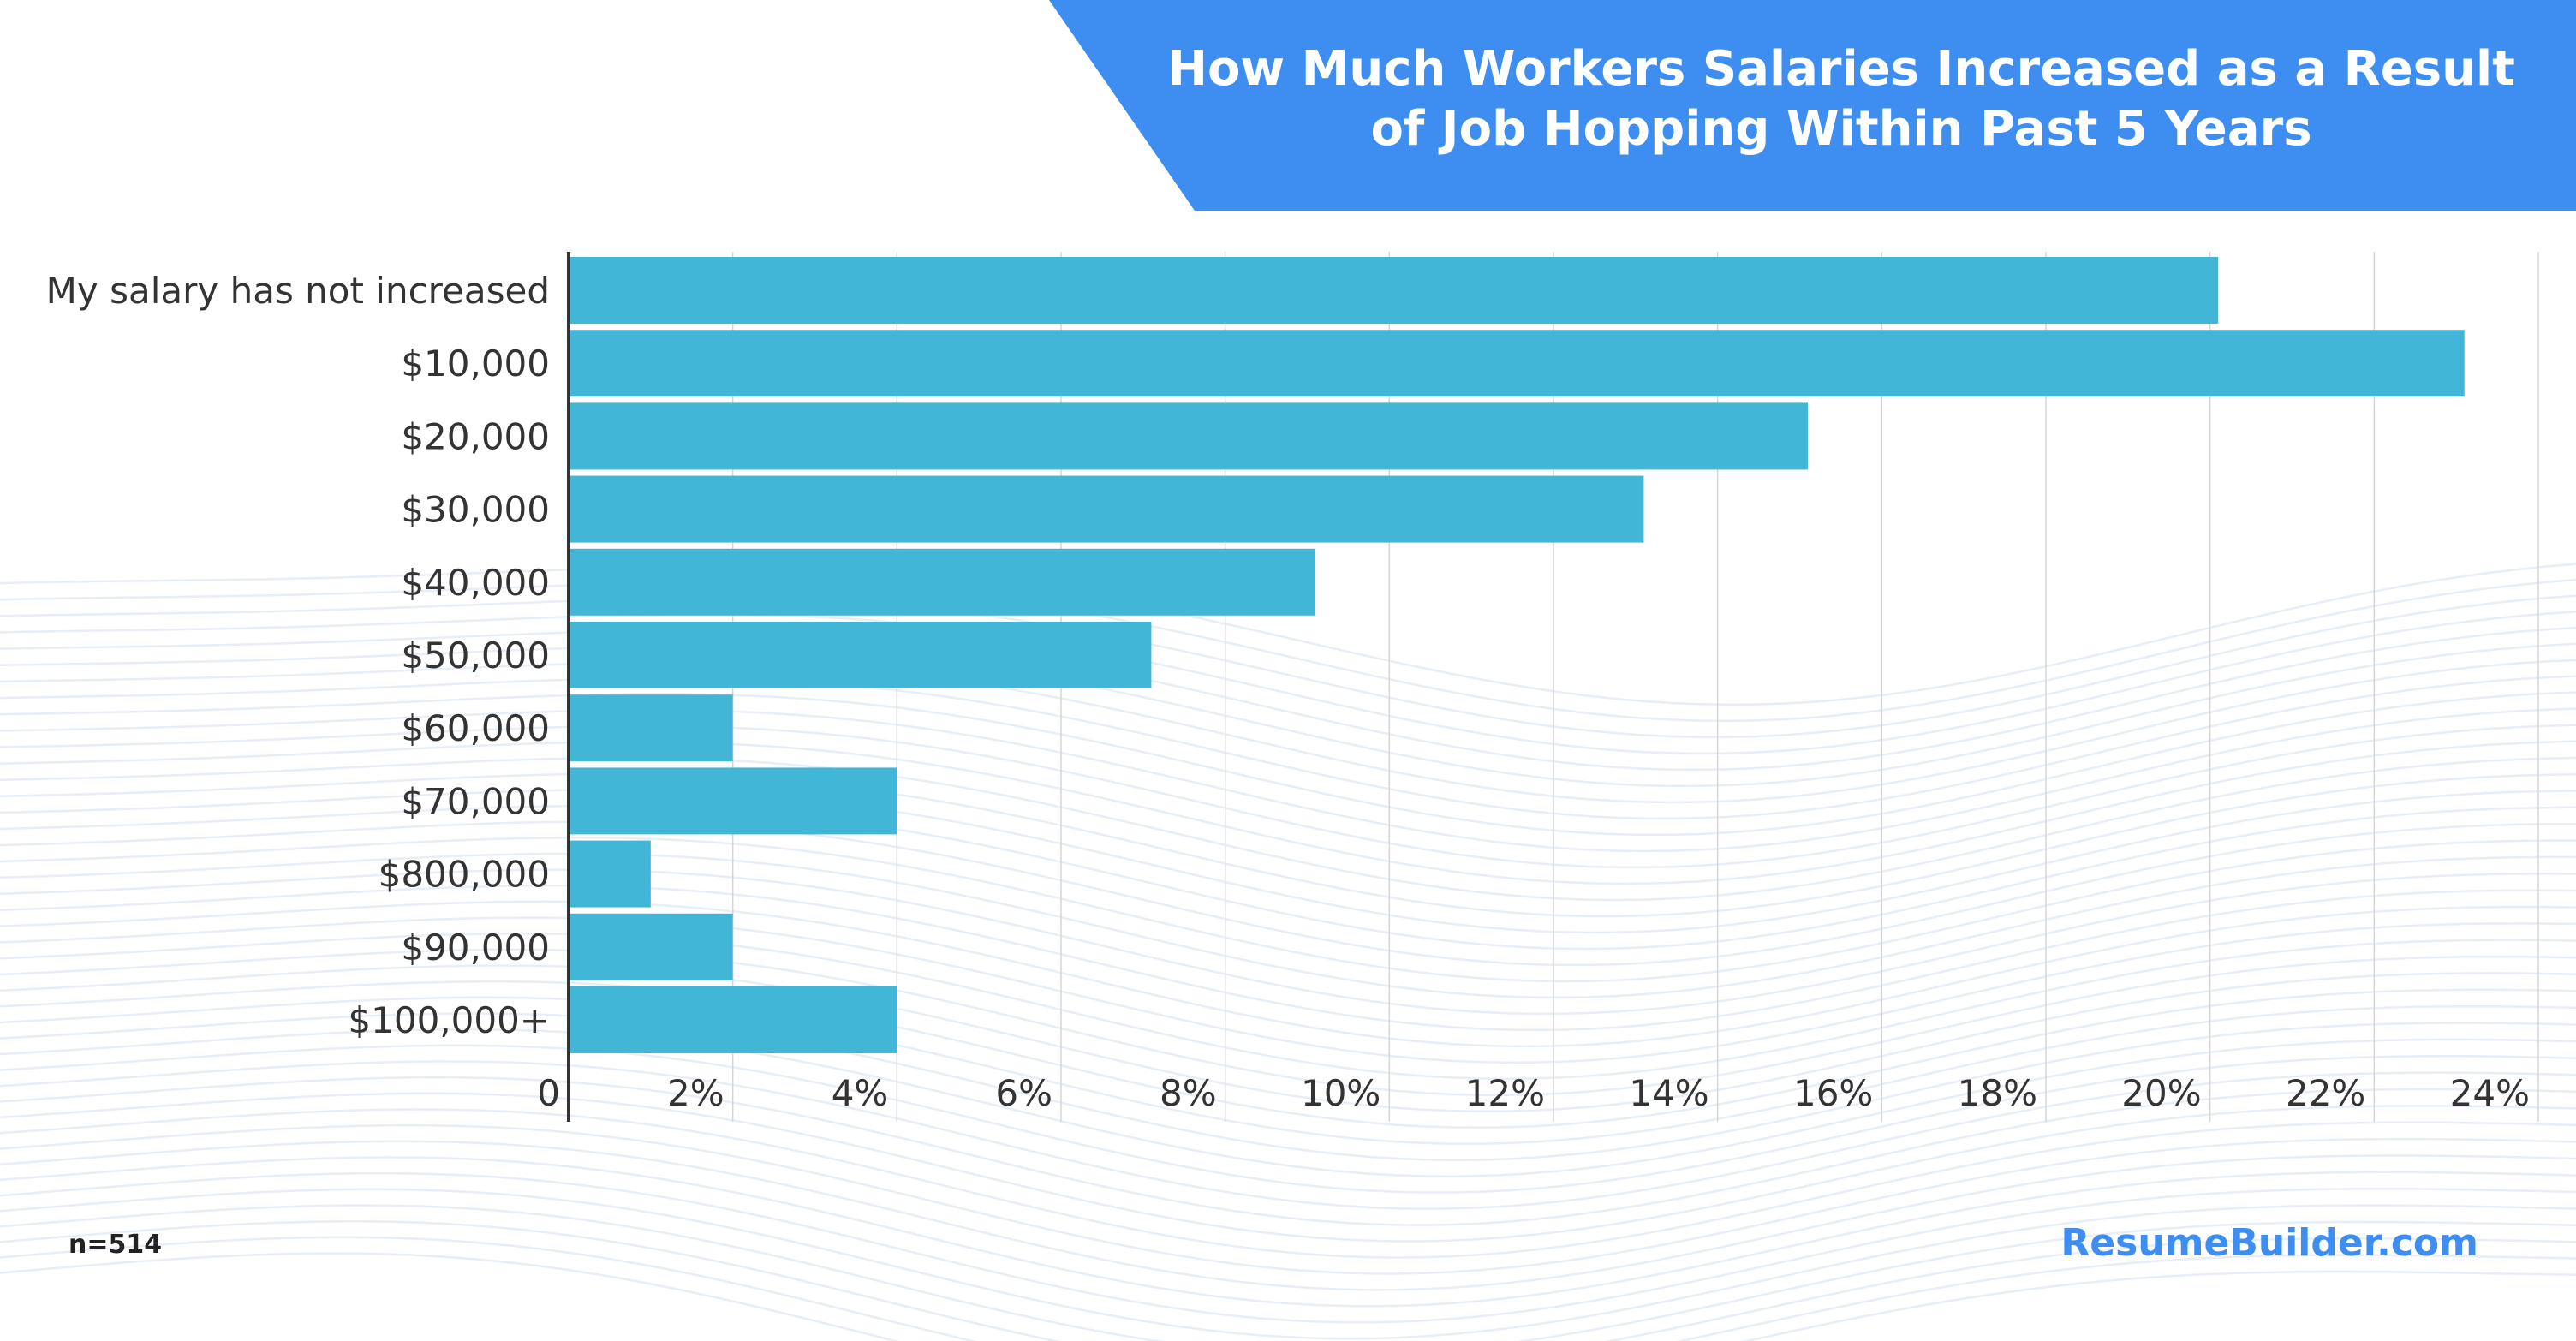 Image resolution: width=2576 pixels, height=1341 pixels. What do you see at coordinates (2269, 1243) in the screenshot?
I see `brand-logo-text: ResumeBuilder.com` at bounding box center [2269, 1243].